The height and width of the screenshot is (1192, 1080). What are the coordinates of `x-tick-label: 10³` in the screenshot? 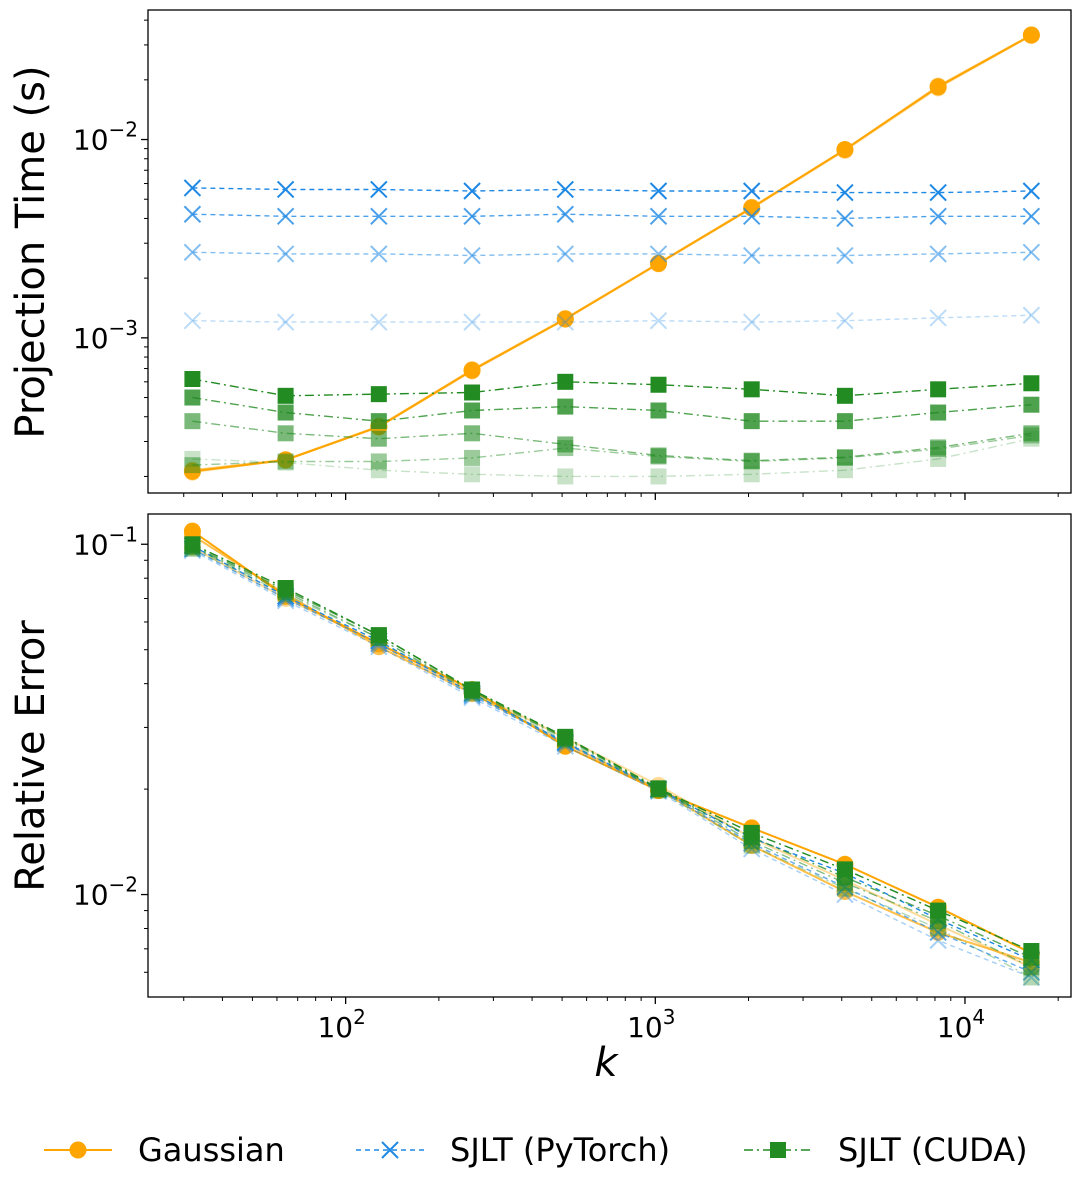 It's located at (651, 1024).